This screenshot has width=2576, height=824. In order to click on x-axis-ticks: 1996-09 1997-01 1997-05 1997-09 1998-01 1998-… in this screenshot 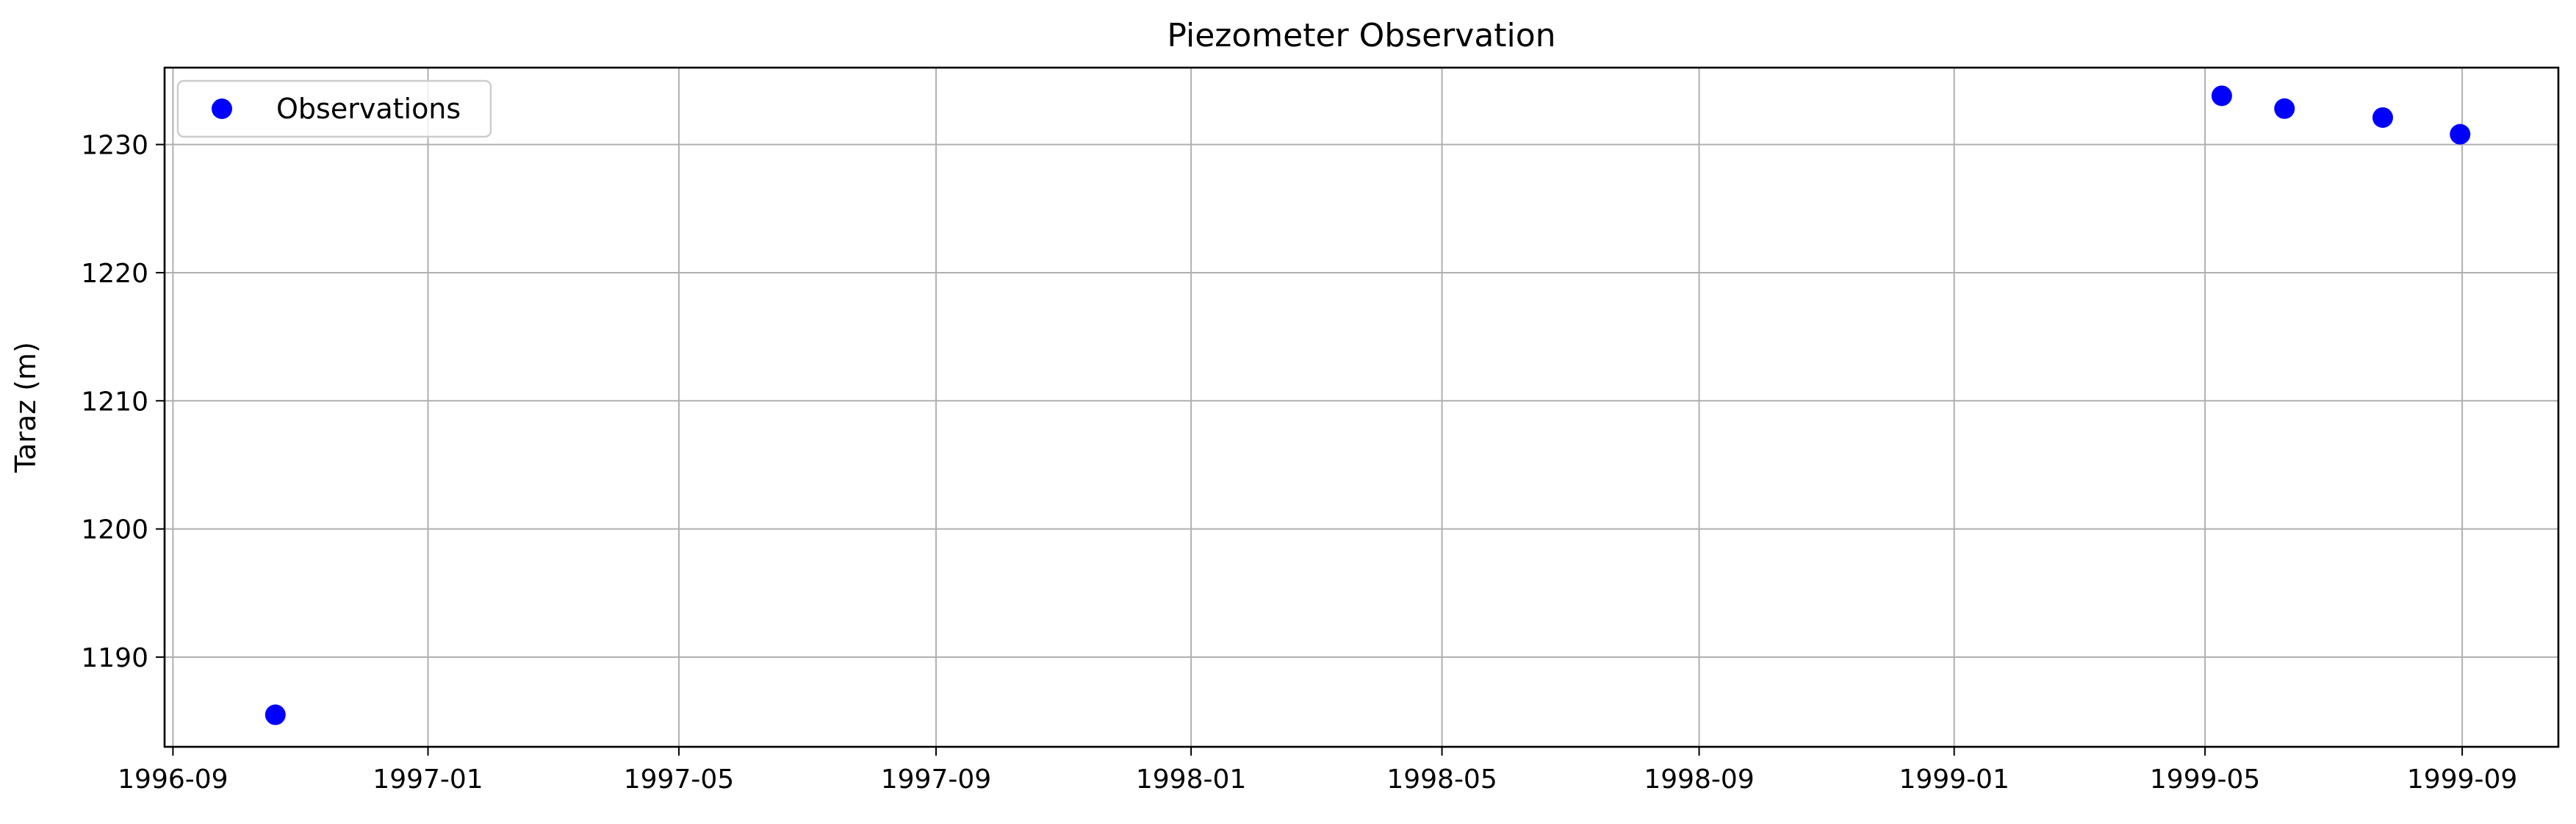, I will do `click(1317, 771)`.